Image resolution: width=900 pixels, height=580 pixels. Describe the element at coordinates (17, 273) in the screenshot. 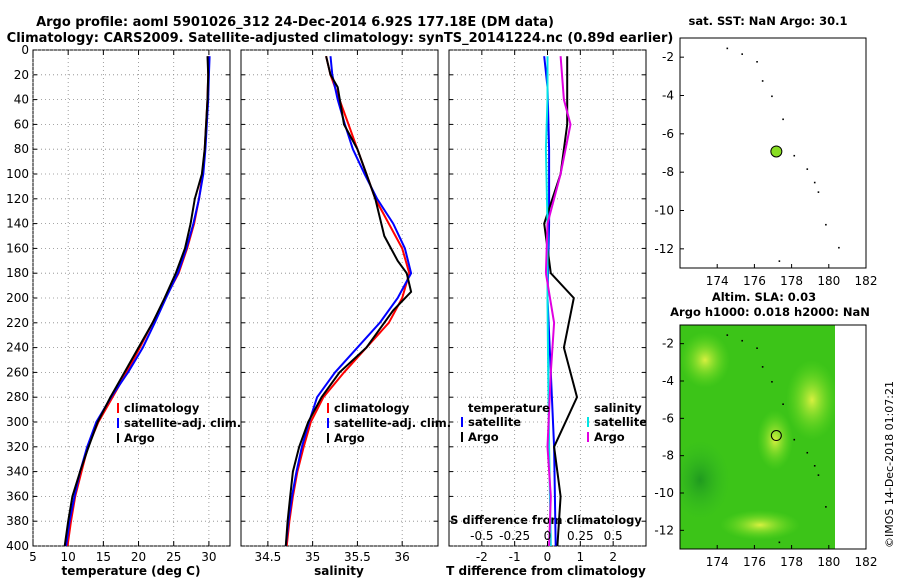

I see `tick-label-y: 180` at that location.